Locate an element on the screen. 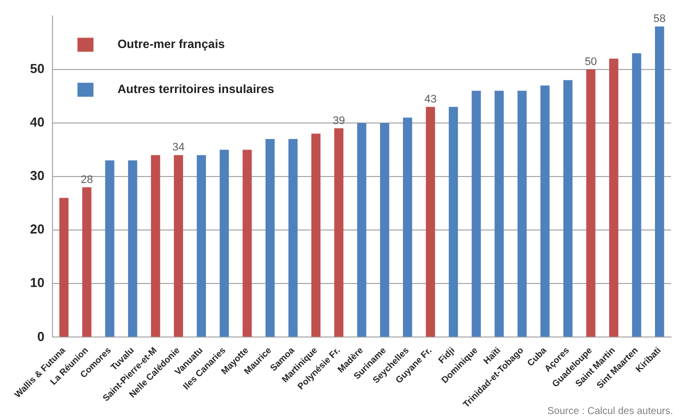 The height and width of the screenshot is (419, 679). y-tick-label: 20 is located at coordinates (37, 229).